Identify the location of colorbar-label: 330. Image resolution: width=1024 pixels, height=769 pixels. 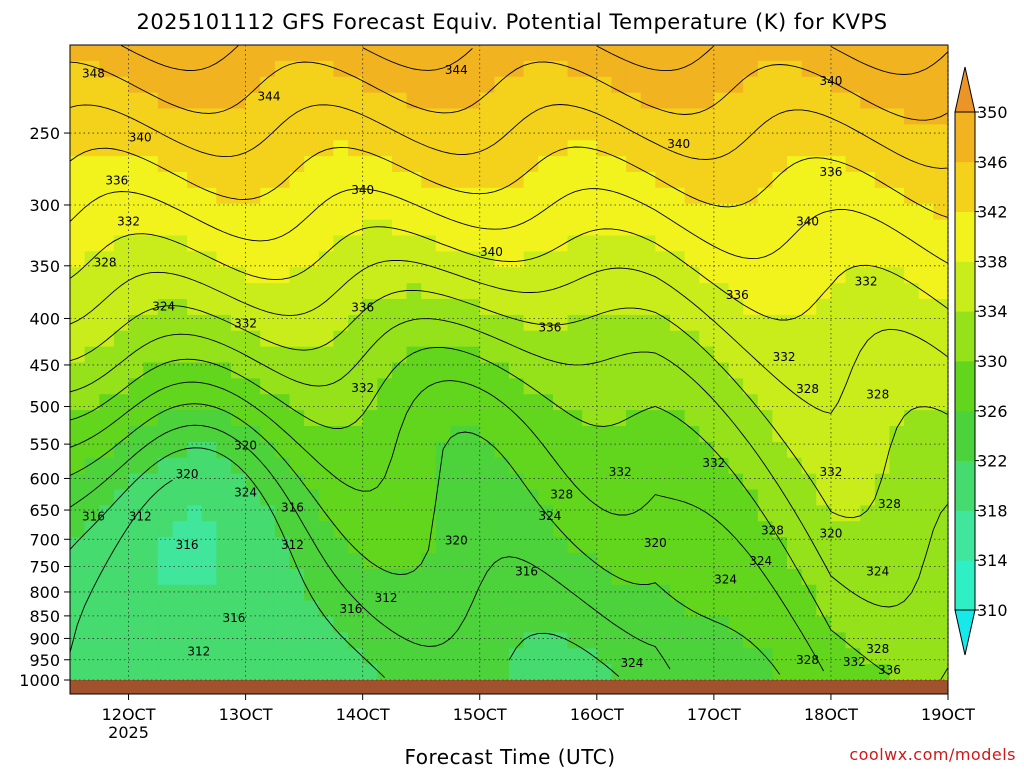
(992, 361).